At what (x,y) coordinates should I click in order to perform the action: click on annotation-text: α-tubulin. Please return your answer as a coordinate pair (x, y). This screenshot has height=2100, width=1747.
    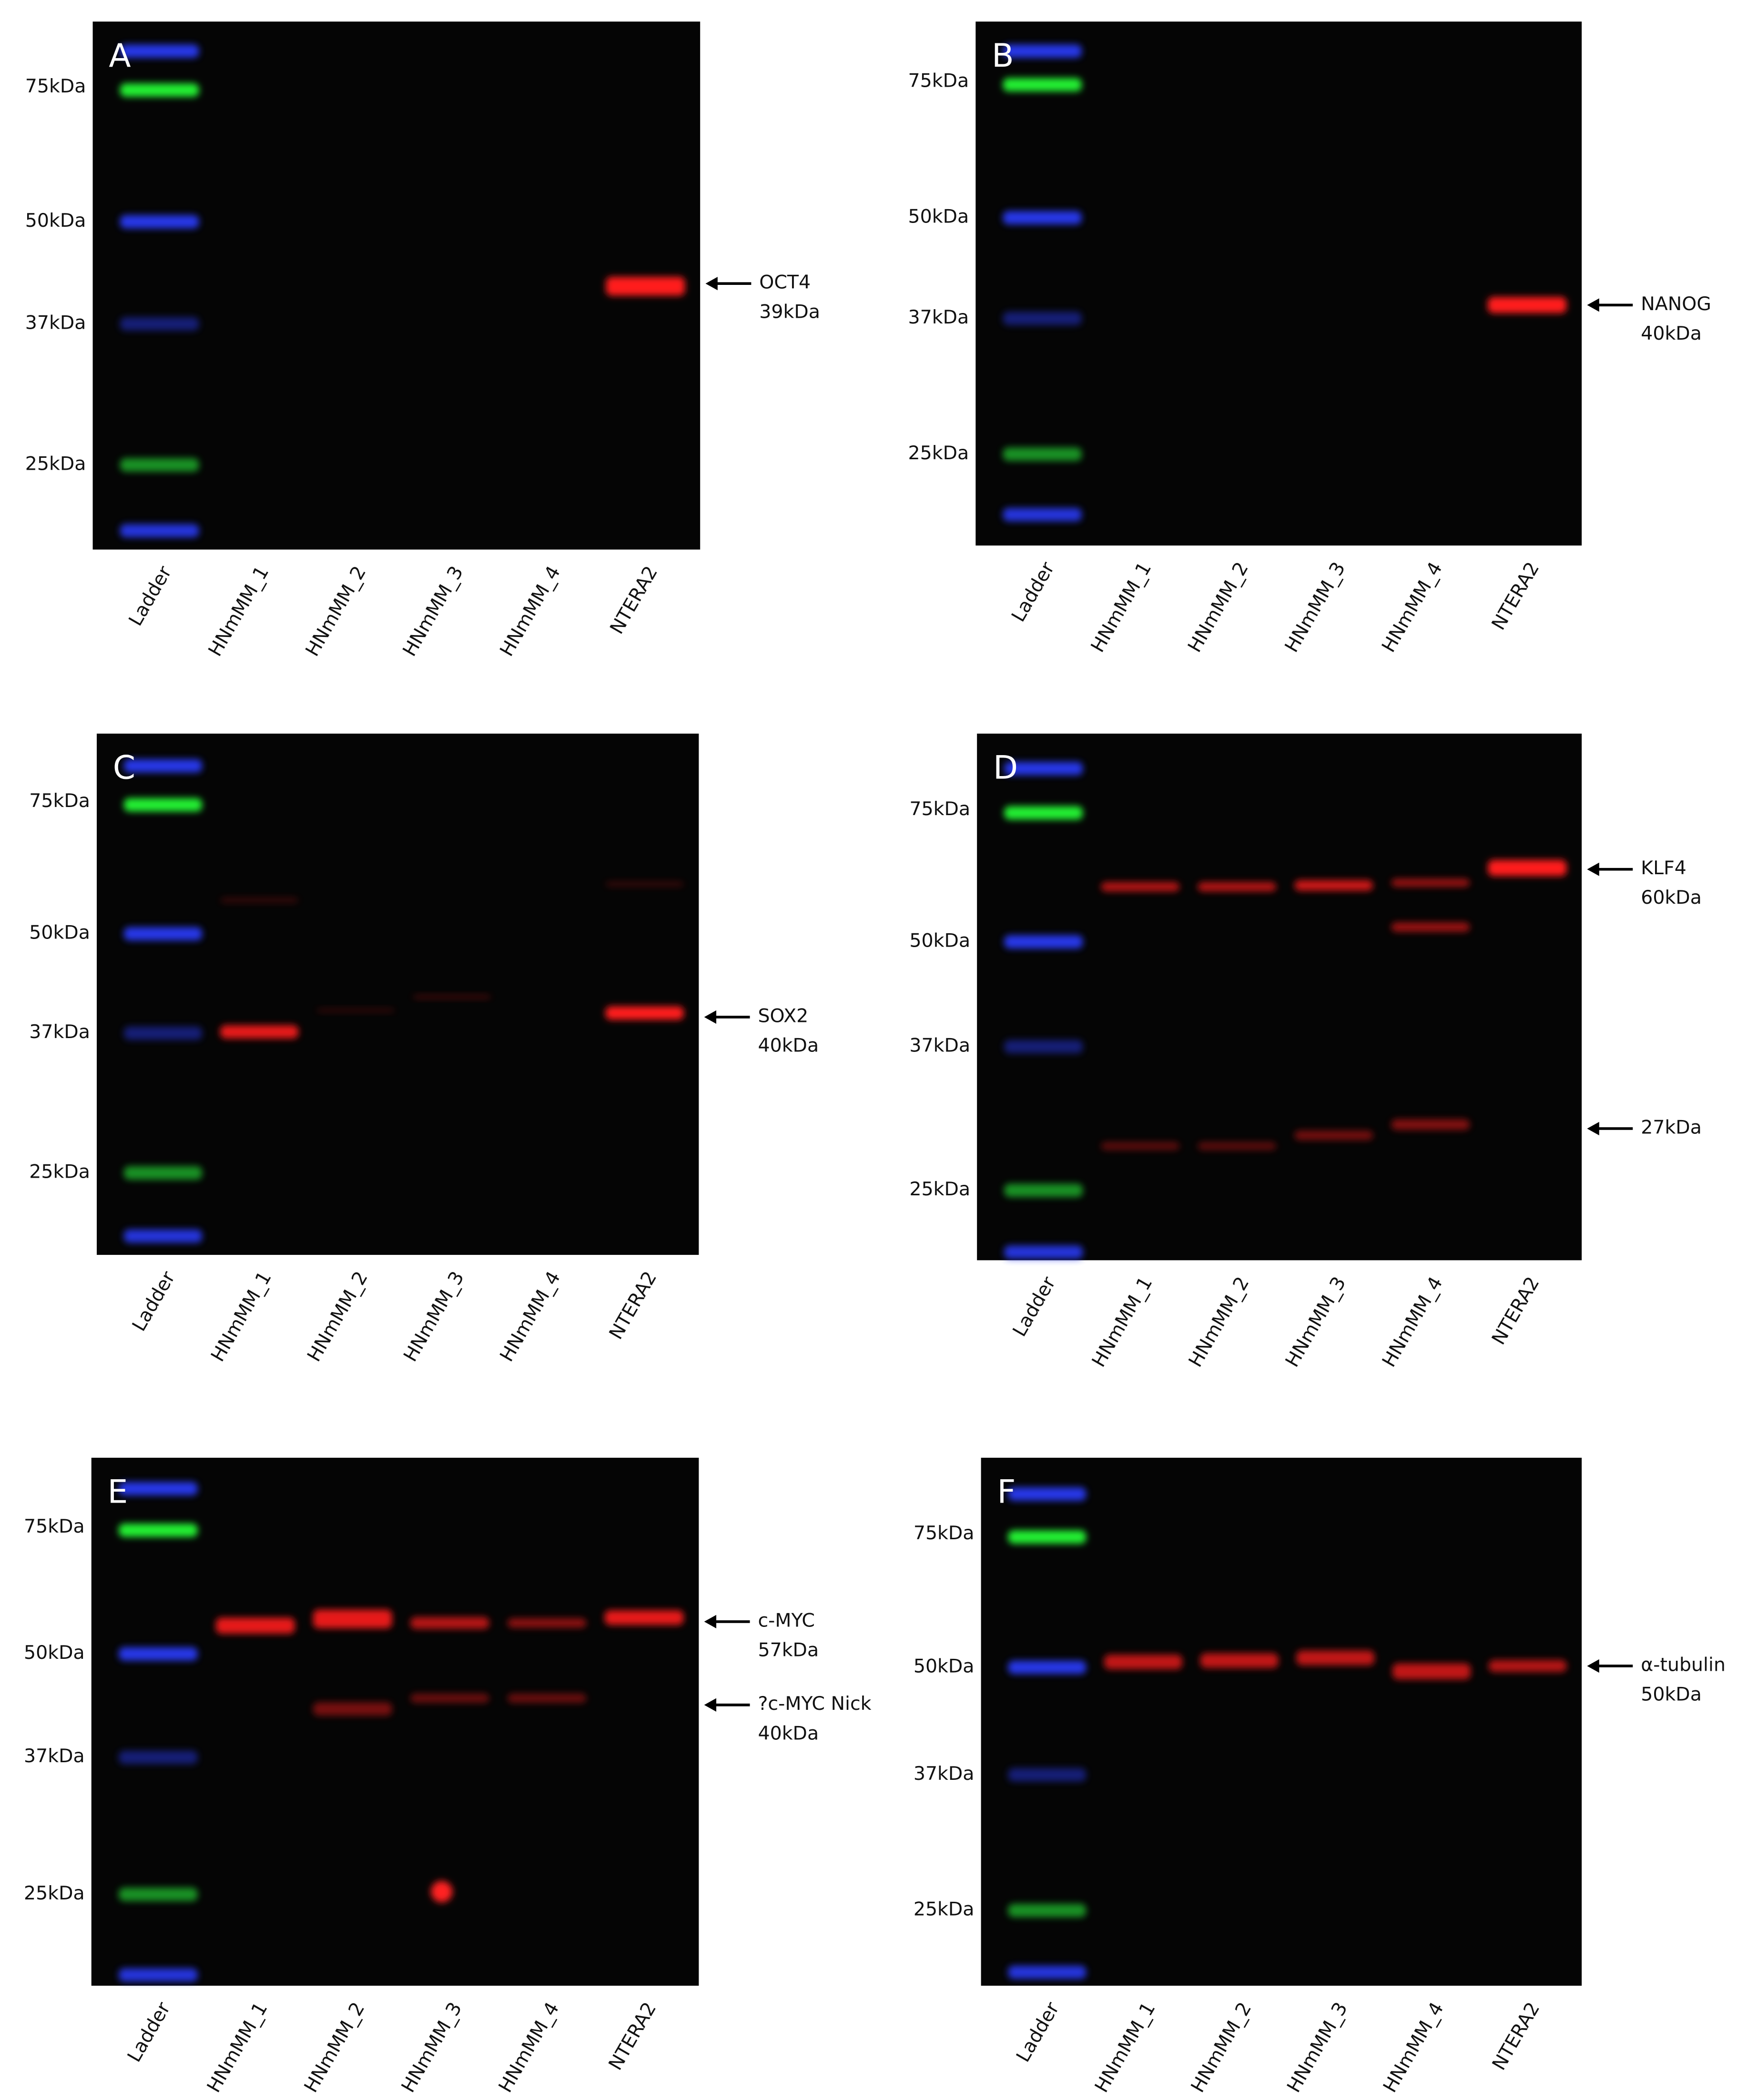
    Looking at the image, I should click on (1683, 1665).